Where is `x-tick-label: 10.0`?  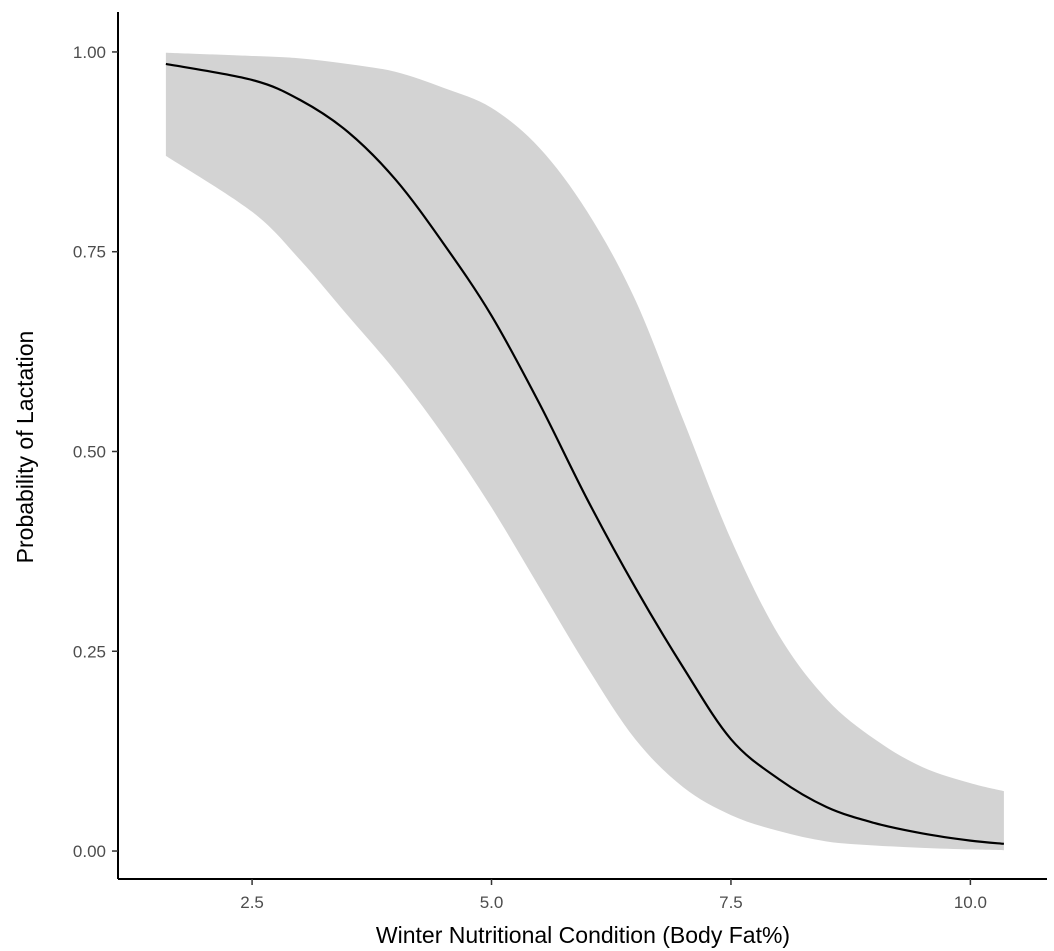 x-tick-label: 10.0 is located at coordinates (970, 902).